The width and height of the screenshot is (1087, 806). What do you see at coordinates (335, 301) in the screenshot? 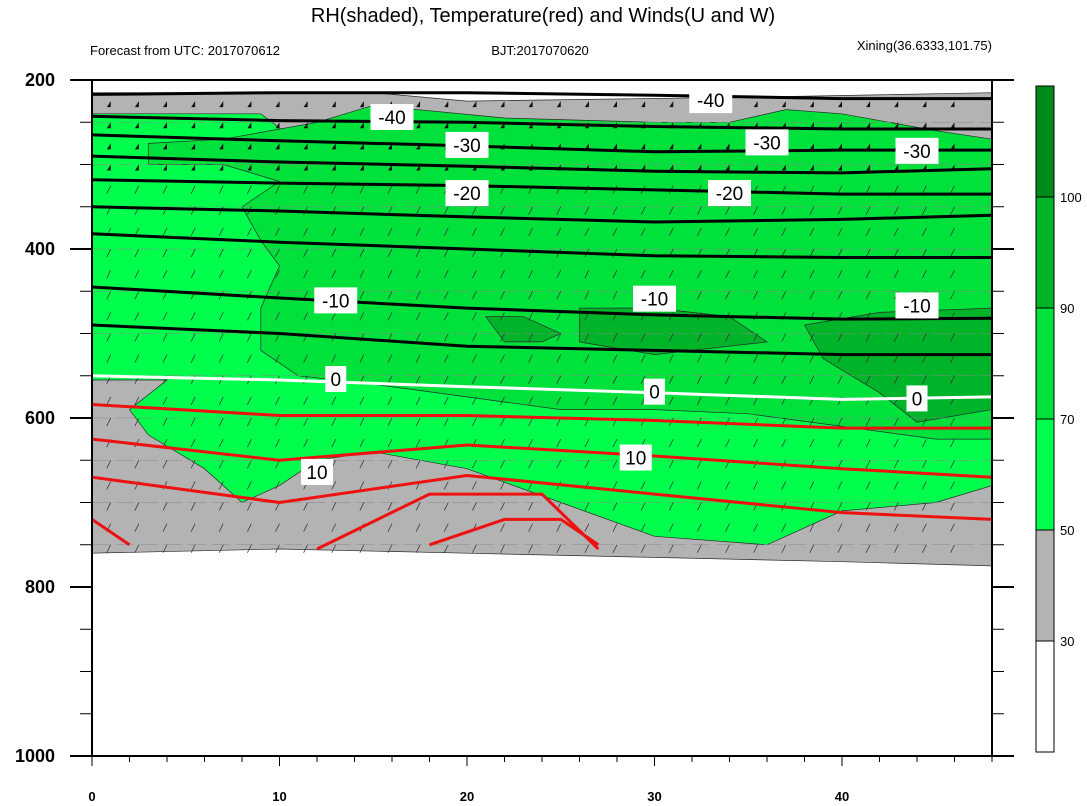
I see `contour-label: -10` at bounding box center [335, 301].